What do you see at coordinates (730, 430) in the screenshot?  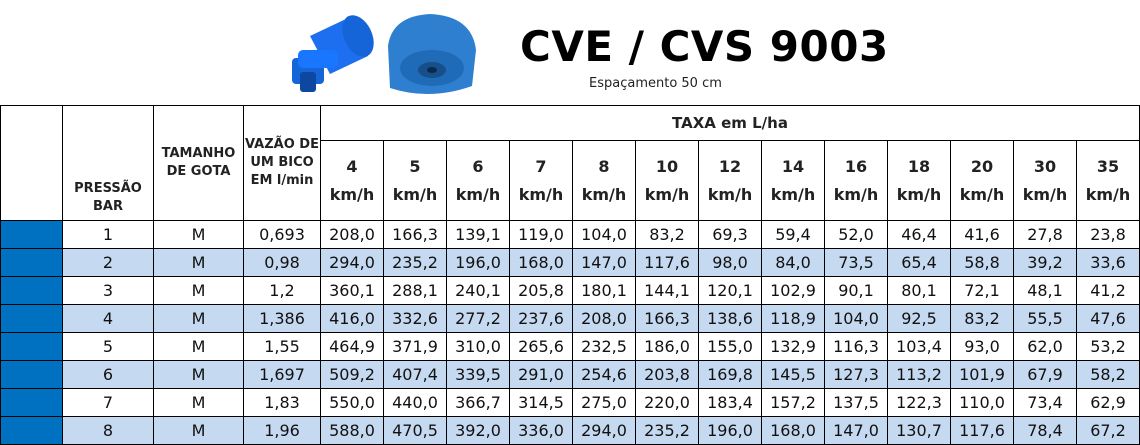 I see `rate-cell: 196,0` at bounding box center [730, 430].